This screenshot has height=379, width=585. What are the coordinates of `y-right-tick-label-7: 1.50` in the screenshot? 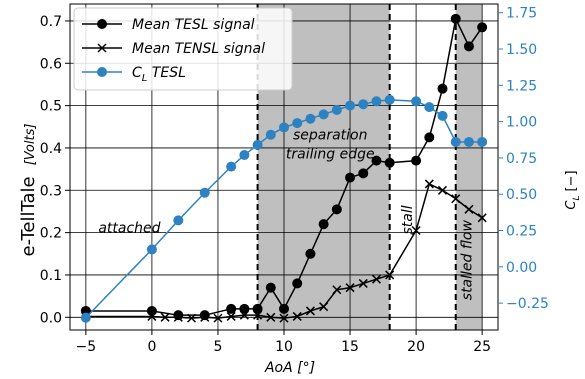 It's located at (521, 50).